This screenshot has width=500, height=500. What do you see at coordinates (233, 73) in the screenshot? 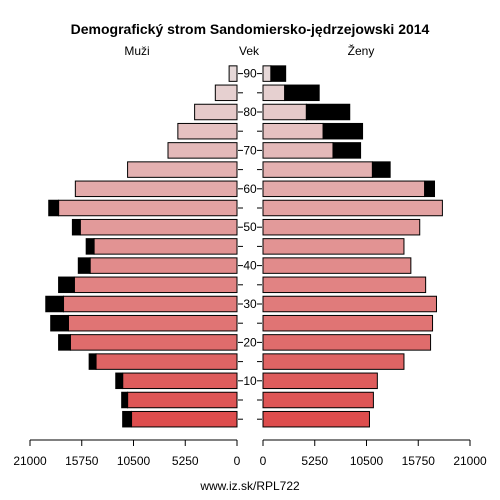
I see `male-bar-90+` at bounding box center [233, 73].